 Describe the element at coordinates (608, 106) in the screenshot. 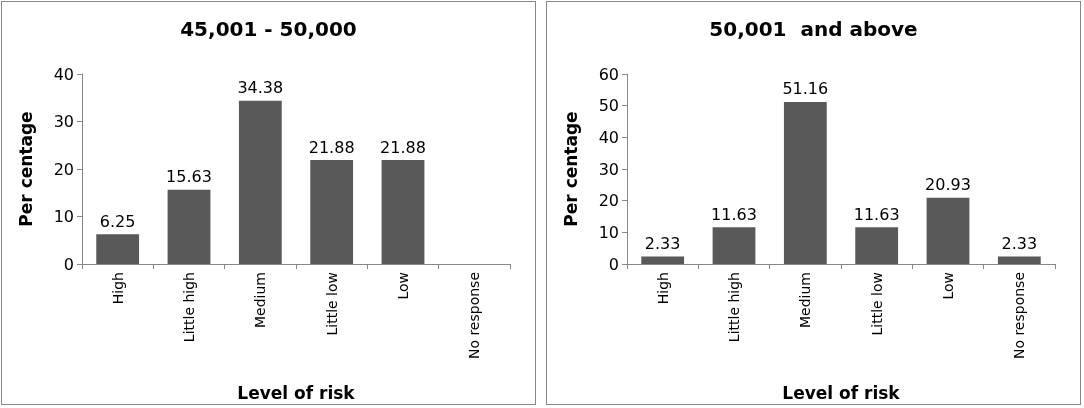

I see `y-tick-label: 50` at that location.